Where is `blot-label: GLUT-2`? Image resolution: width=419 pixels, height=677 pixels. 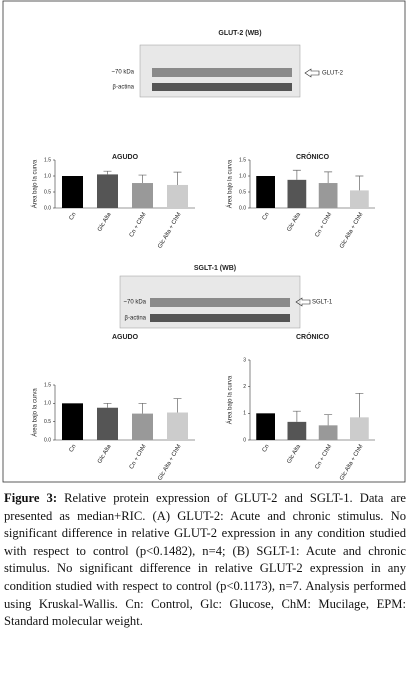 blot-label: GLUT-2 is located at coordinates (333, 74).